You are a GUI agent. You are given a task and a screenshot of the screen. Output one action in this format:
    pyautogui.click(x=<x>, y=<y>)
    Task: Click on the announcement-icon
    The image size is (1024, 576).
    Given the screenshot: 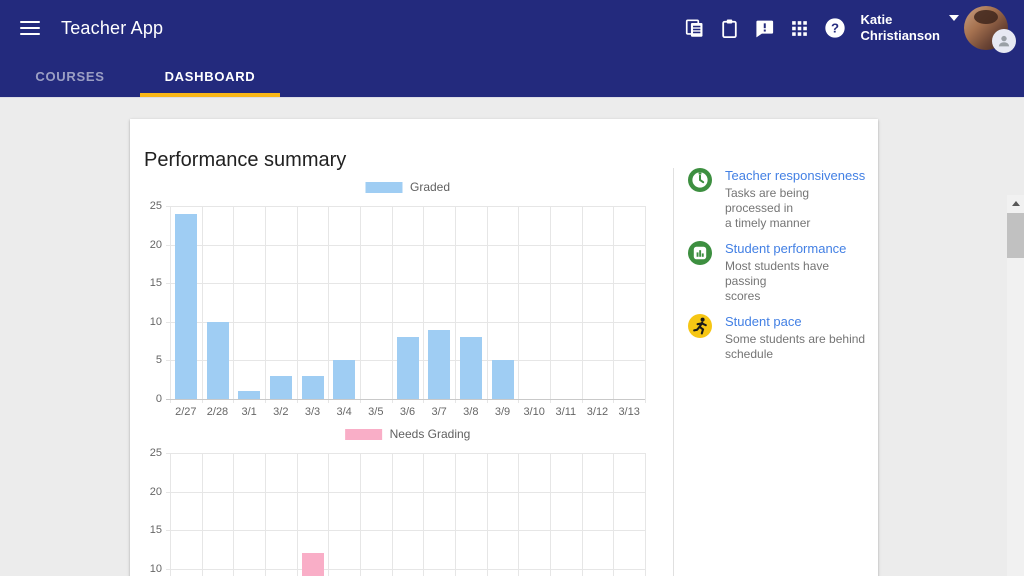 What is the action you would take?
    pyautogui.click(x=765, y=28)
    